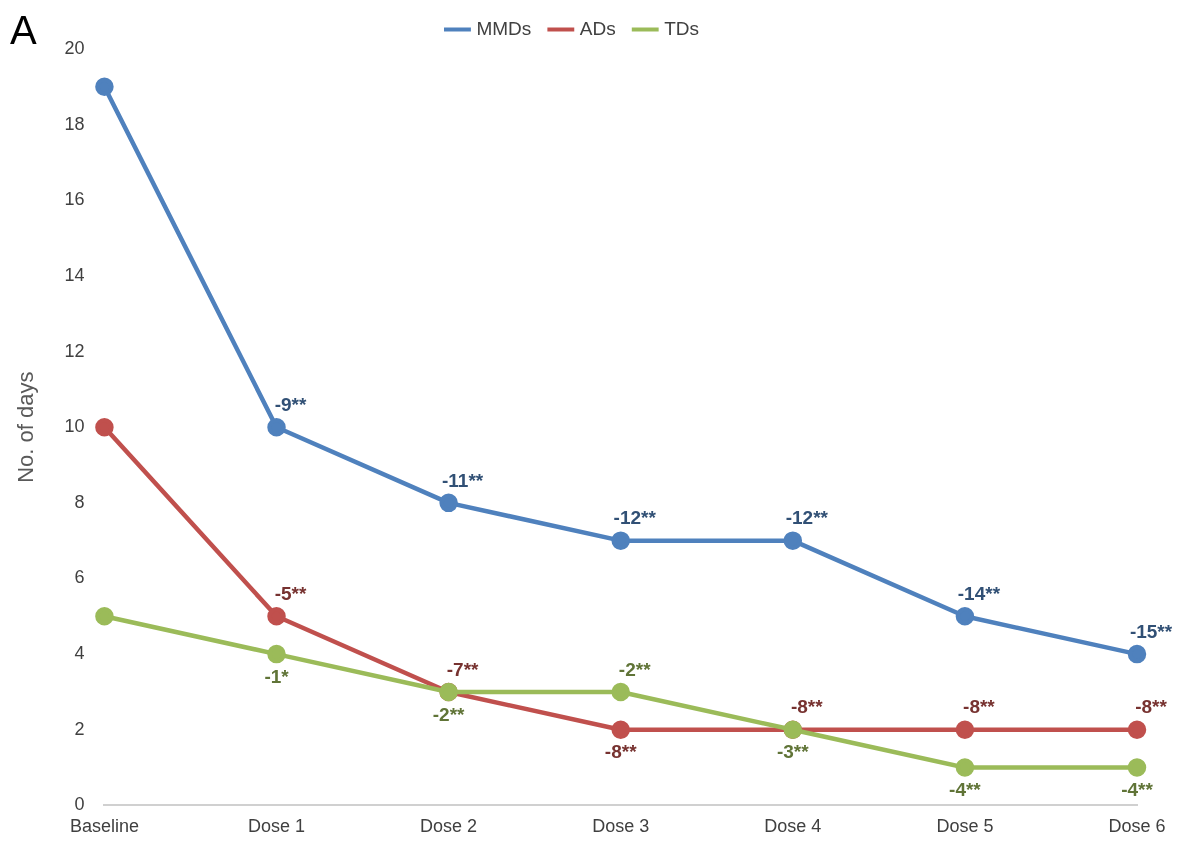 The width and height of the screenshot is (1197, 851). Describe the element at coordinates (74, 426) in the screenshot. I see `y-tick-label: 10` at that location.